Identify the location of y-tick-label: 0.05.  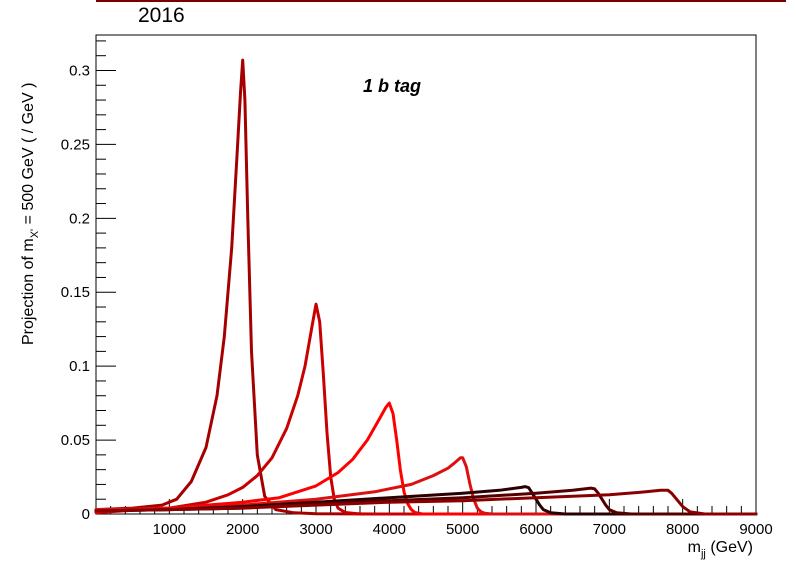
(75, 440).